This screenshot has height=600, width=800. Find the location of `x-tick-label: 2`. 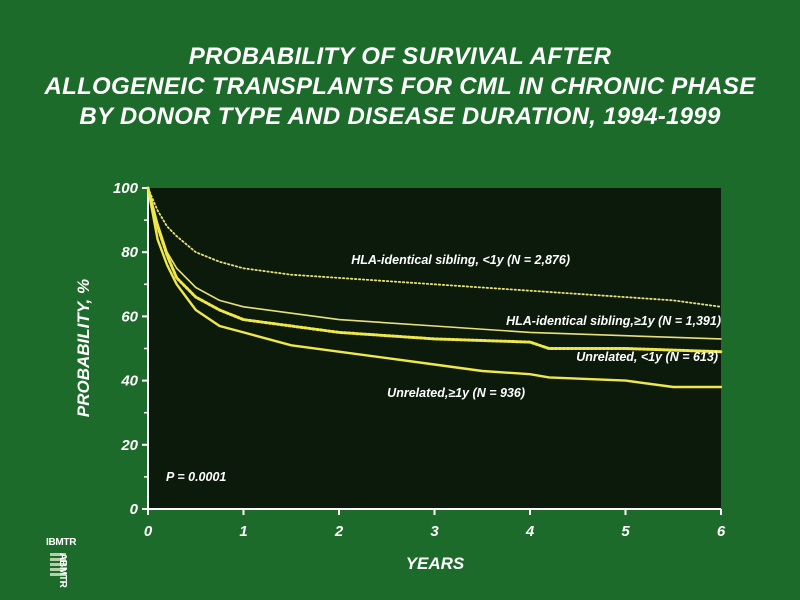

x-tick-label: 2 is located at coordinates (339, 531).